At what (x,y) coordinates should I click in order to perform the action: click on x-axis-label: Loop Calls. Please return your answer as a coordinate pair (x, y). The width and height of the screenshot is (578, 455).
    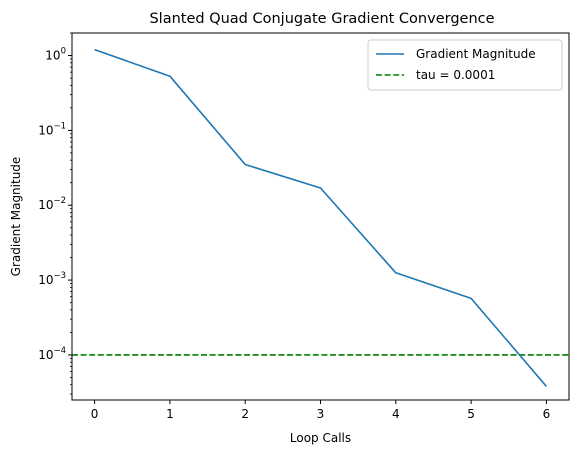
    Looking at the image, I should click on (320, 438).